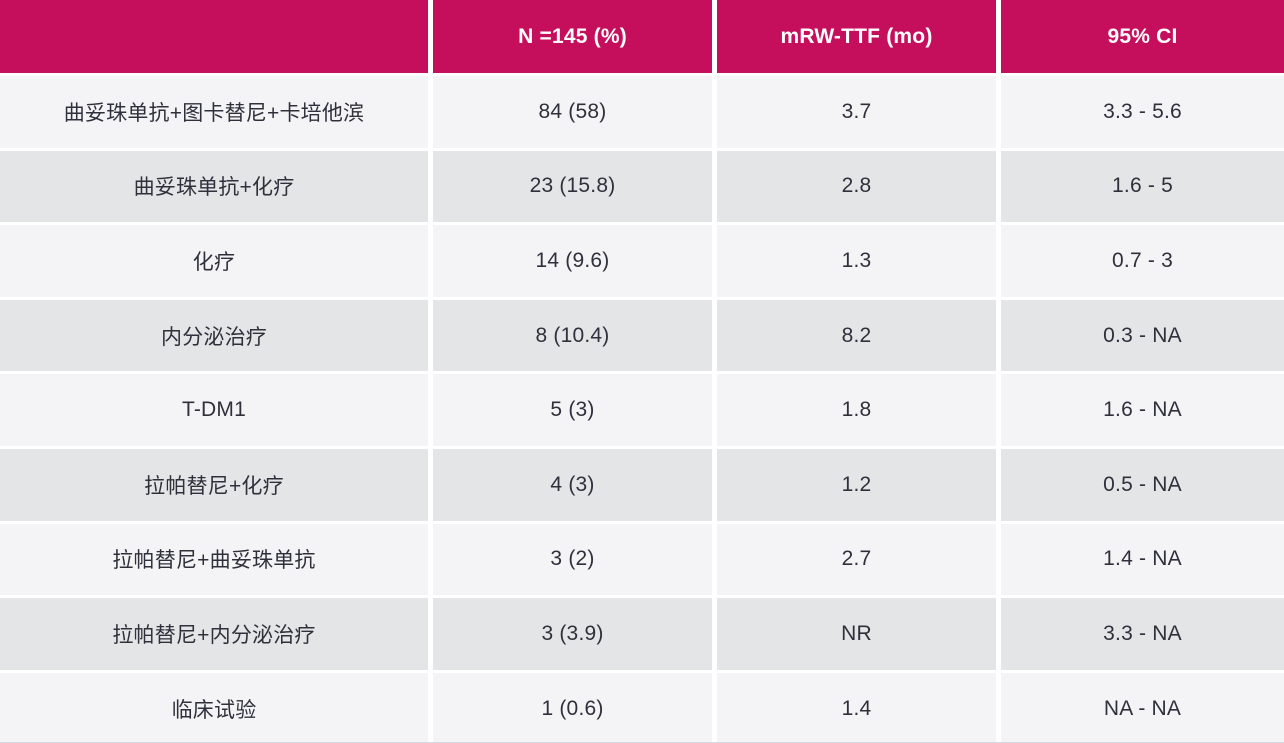 The image size is (1284, 743). Describe the element at coordinates (214, 112) in the screenshot. I see `therapy-cell: 曲妥珠单抗+图卡替尼+卡培他滨` at that location.